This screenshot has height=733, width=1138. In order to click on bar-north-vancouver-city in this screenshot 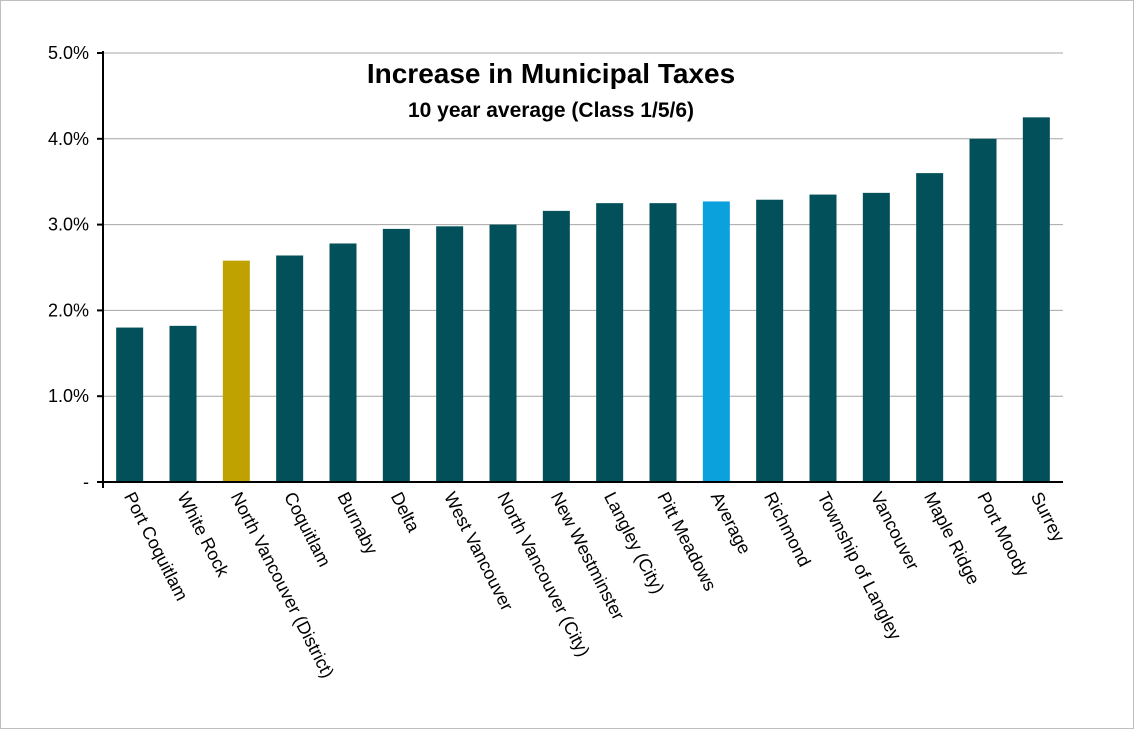, I will do `click(503, 353)`.